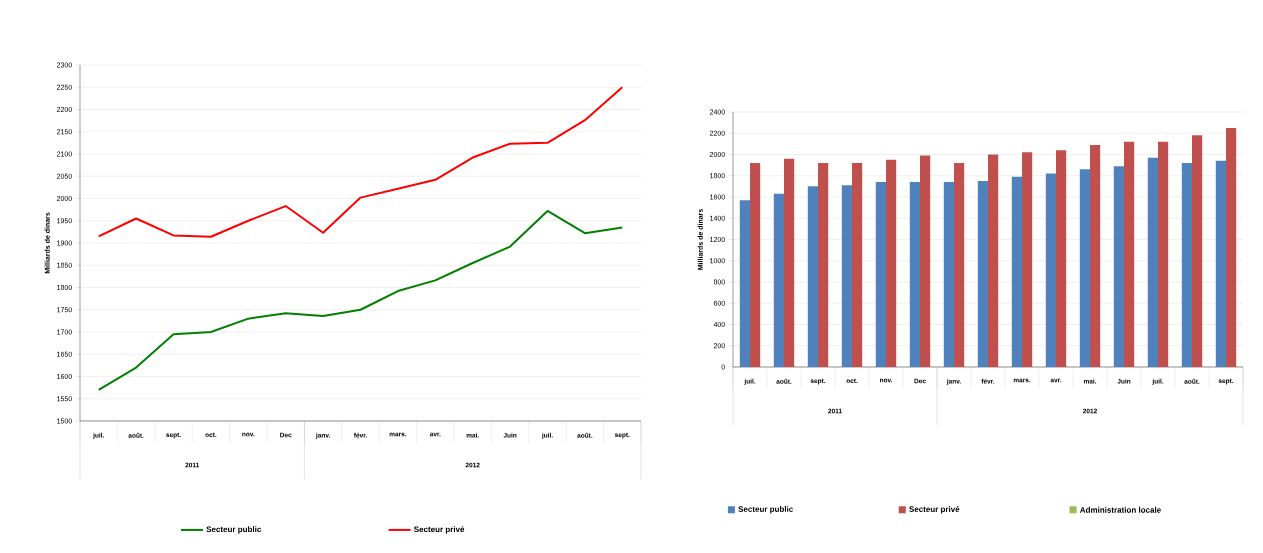  Describe the element at coordinates (1120, 509) in the screenshot. I see `legend-label: Administration locale` at that location.